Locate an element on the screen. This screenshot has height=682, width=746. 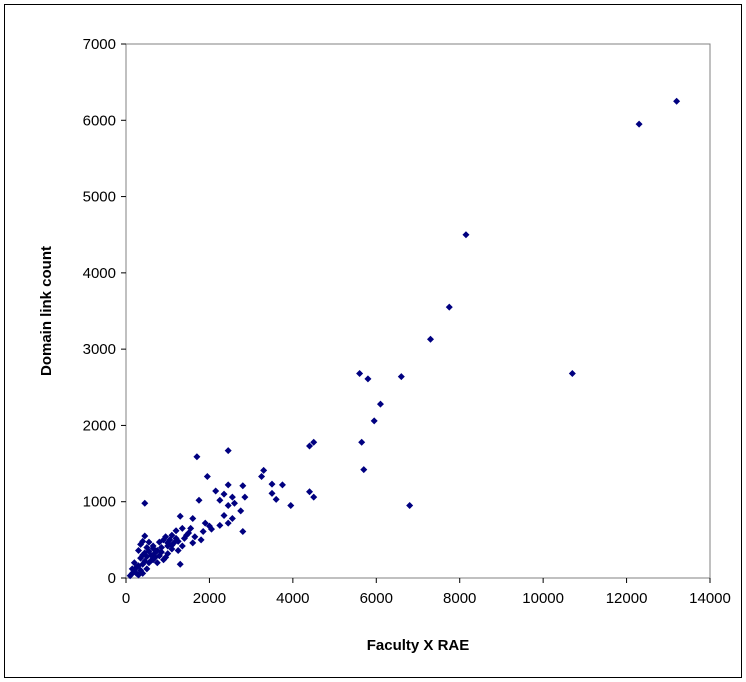
y-axis: 0 1000 2000 3000 4000 5000 6000 7000 is located at coordinates (104, 311).